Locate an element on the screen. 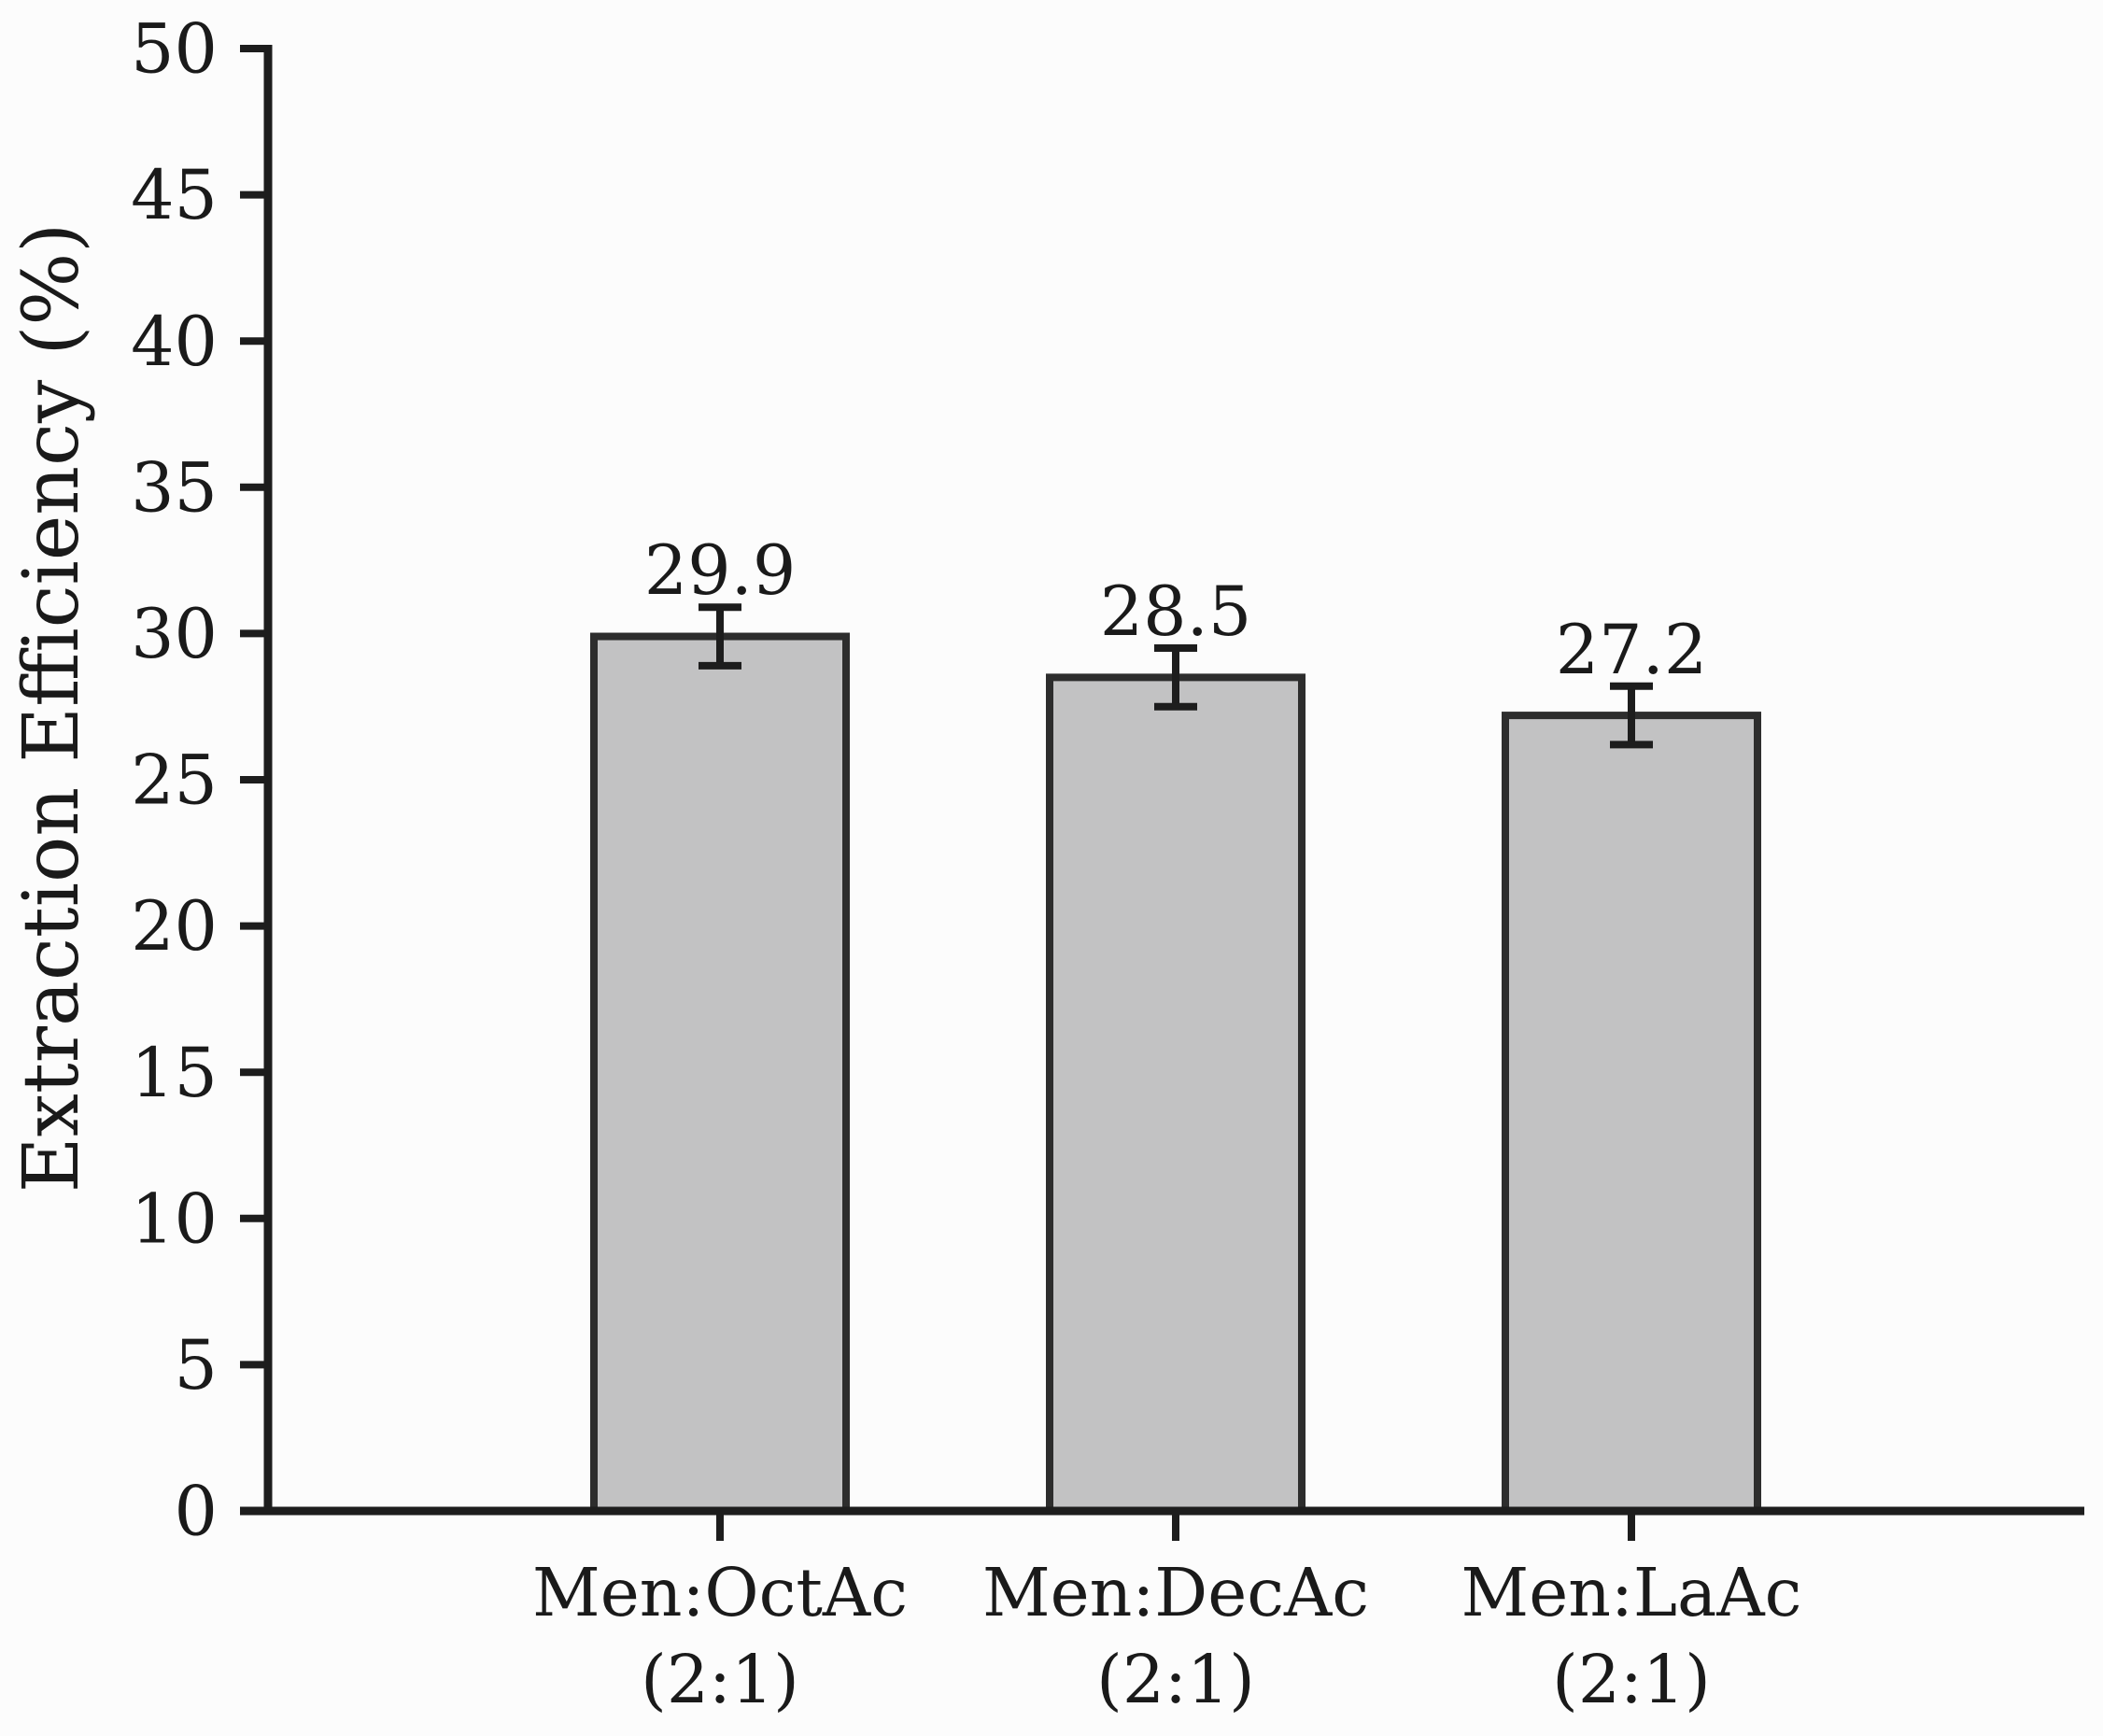 The width and height of the screenshot is (2103, 1736). error-bars-layer is located at coordinates (1176, 676).